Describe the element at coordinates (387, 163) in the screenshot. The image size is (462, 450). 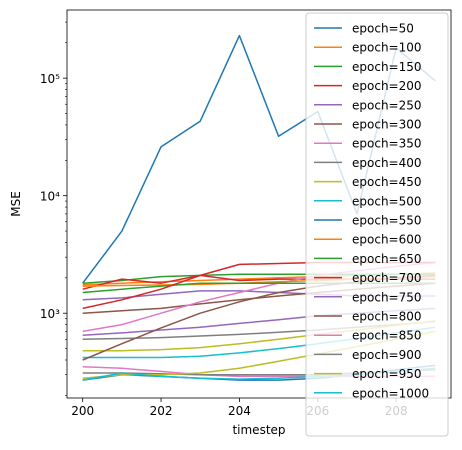
I see `legend-label: epoch=400` at that location.